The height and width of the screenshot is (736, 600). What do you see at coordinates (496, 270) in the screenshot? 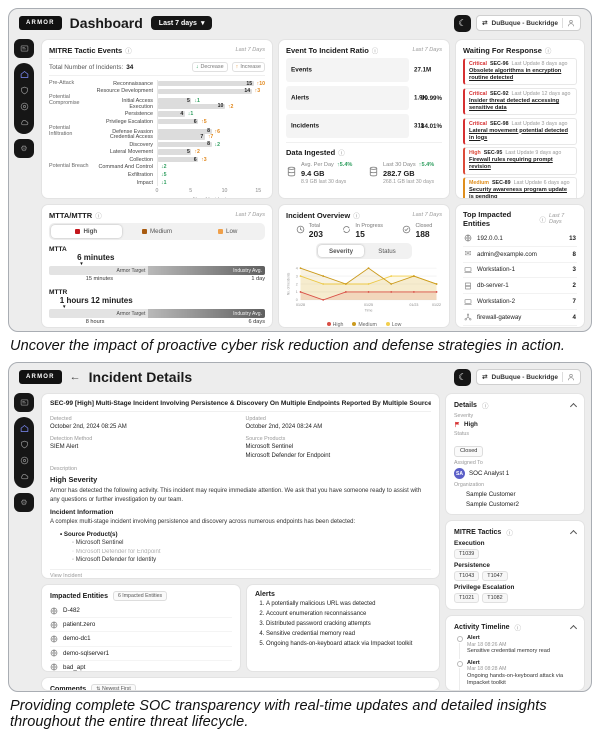
I see `entity-name: Workstation-1` at bounding box center [496, 270].